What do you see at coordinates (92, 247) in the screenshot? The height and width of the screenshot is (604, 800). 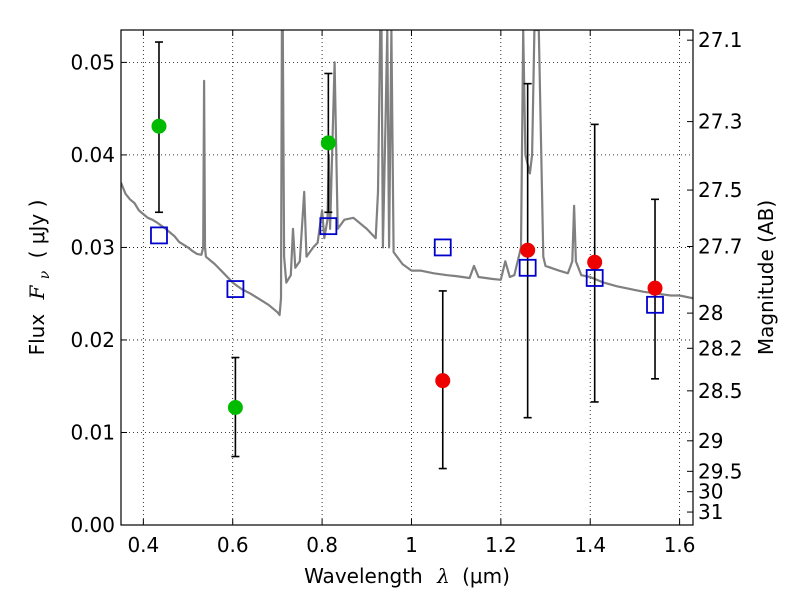 I see `y-tick-label-3: 0.03` at bounding box center [92, 247].